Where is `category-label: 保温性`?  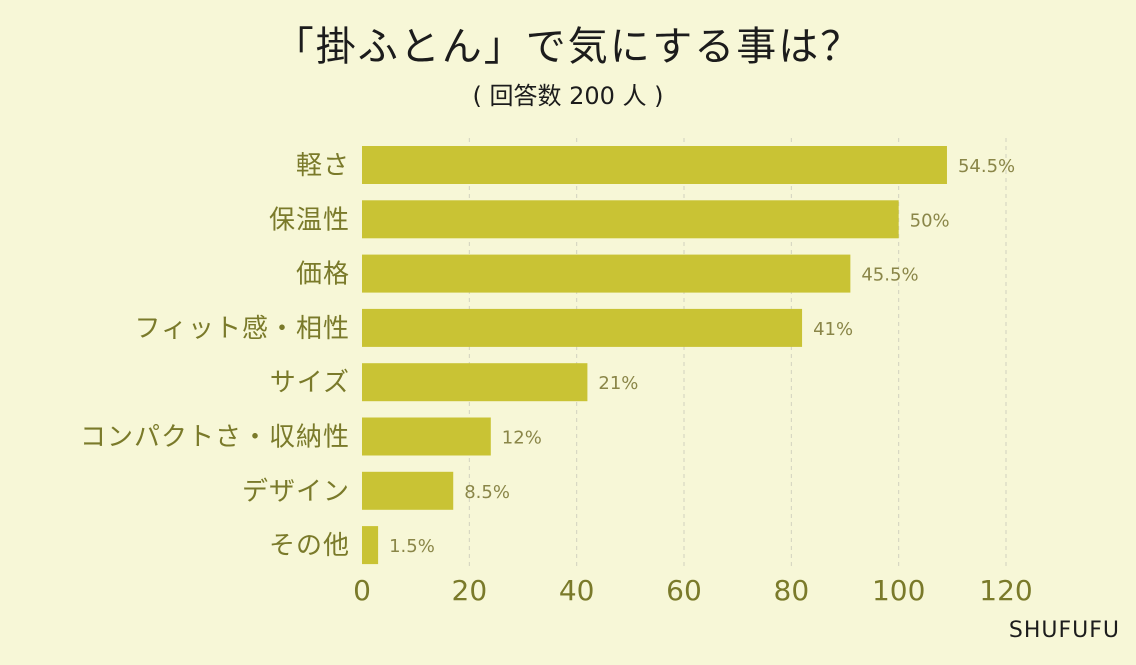
category-label: 保温性 is located at coordinates (309, 220).